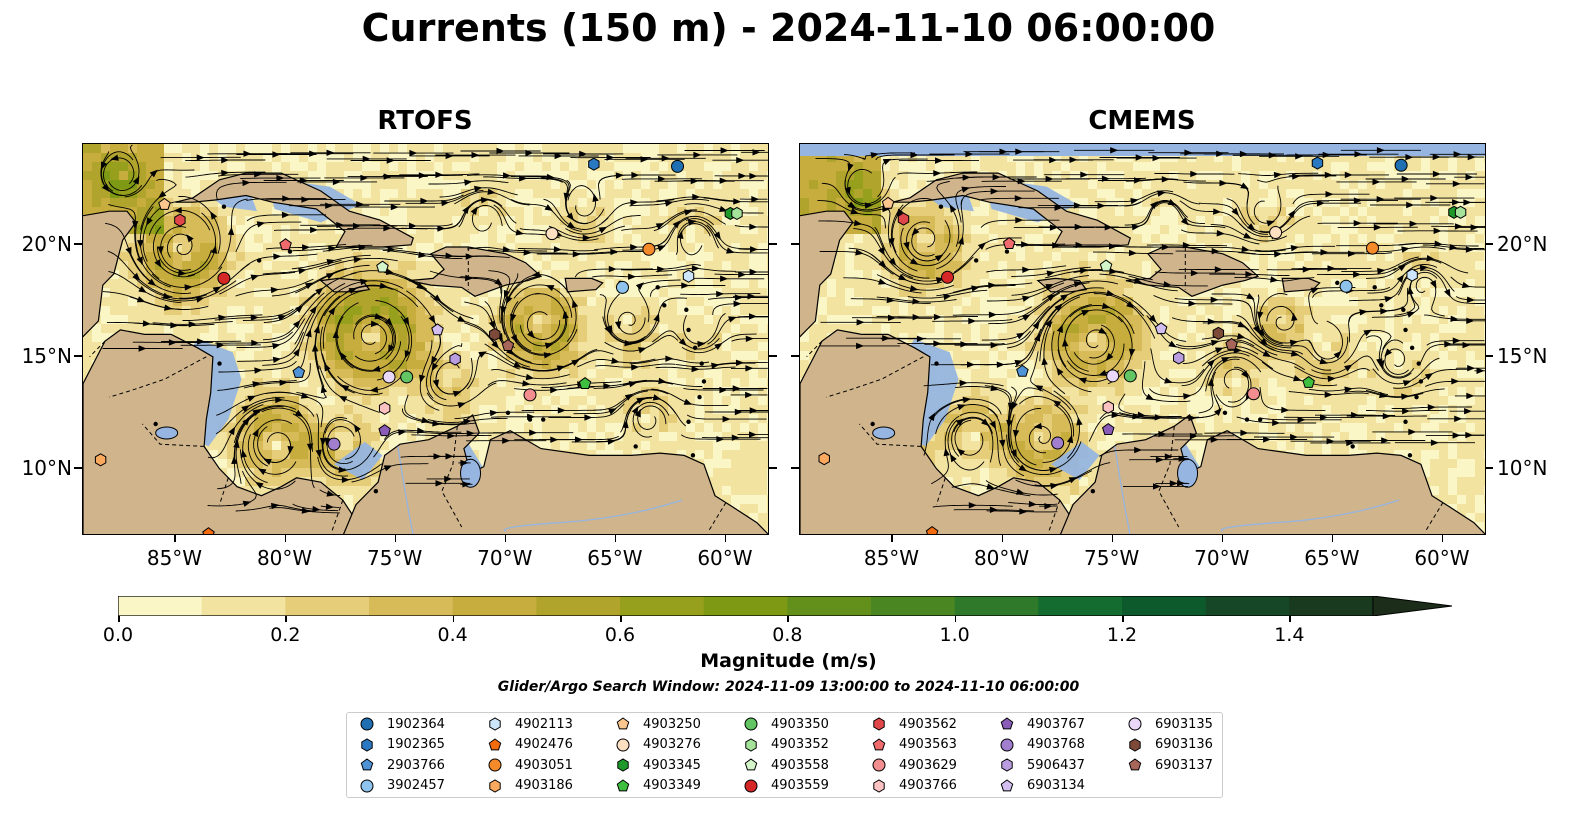 The height and width of the screenshot is (827, 1577). What do you see at coordinates (395, 558) in the screenshot?
I see `lon-tick-label: 75°W` at bounding box center [395, 558].